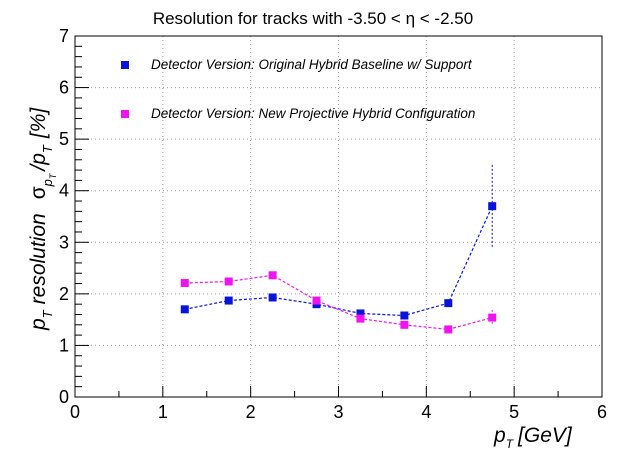  What do you see at coordinates (64, 36) in the screenshot?
I see `y-tick-label: 7` at bounding box center [64, 36].